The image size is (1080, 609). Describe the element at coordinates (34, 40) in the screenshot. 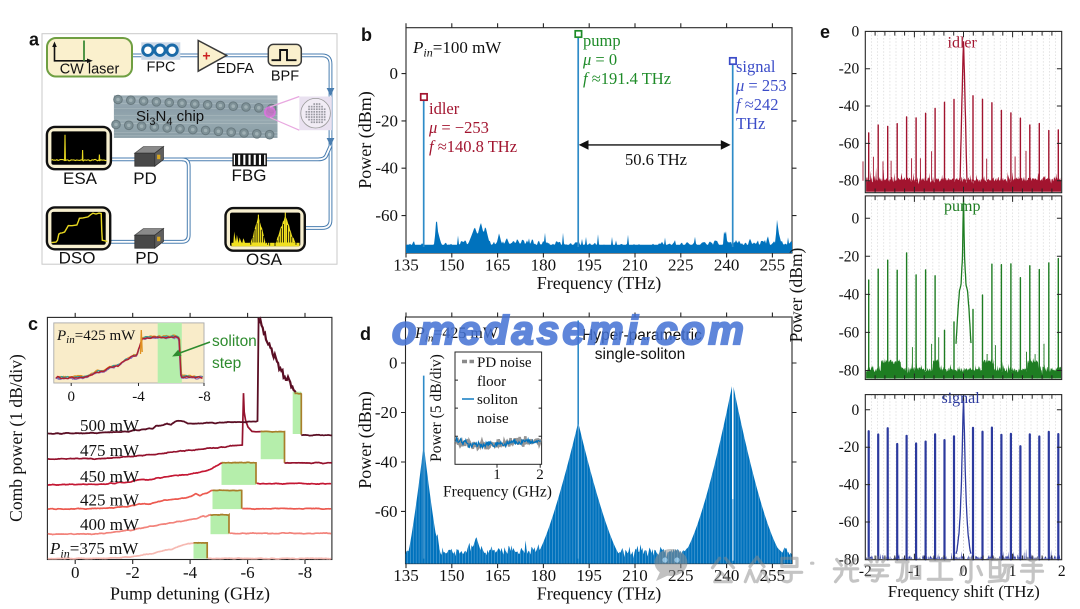

I see `svg-text: a` at that location.